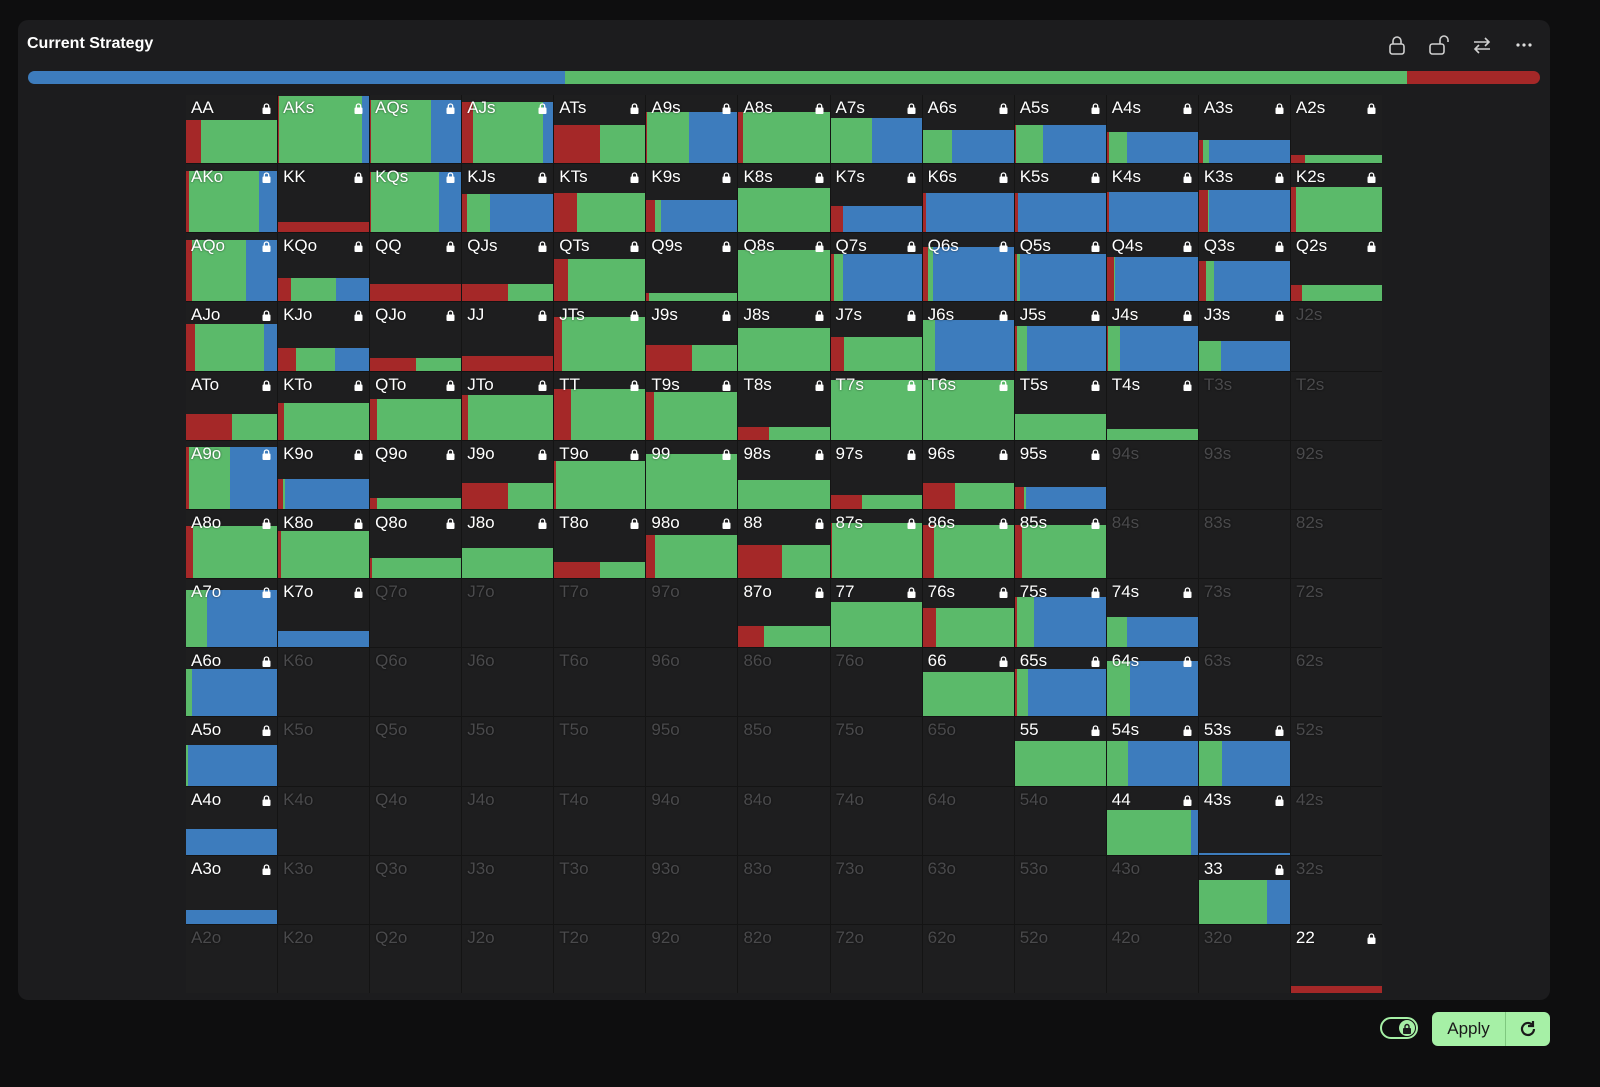 The width and height of the screenshot is (1600, 1087). Describe the element at coordinates (1060, 474) in the screenshot. I see `hand-cell: 95s` at that location.